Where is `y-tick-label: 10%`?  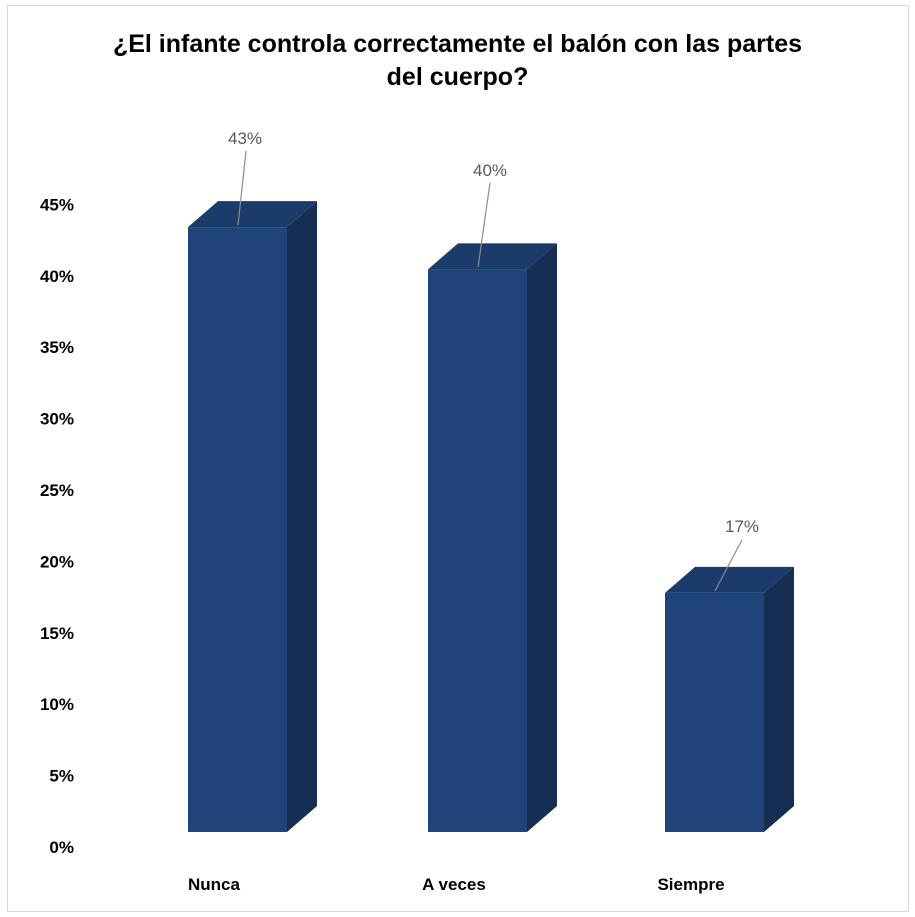 y-tick-label: 10% is located at coordinates (57, 704).